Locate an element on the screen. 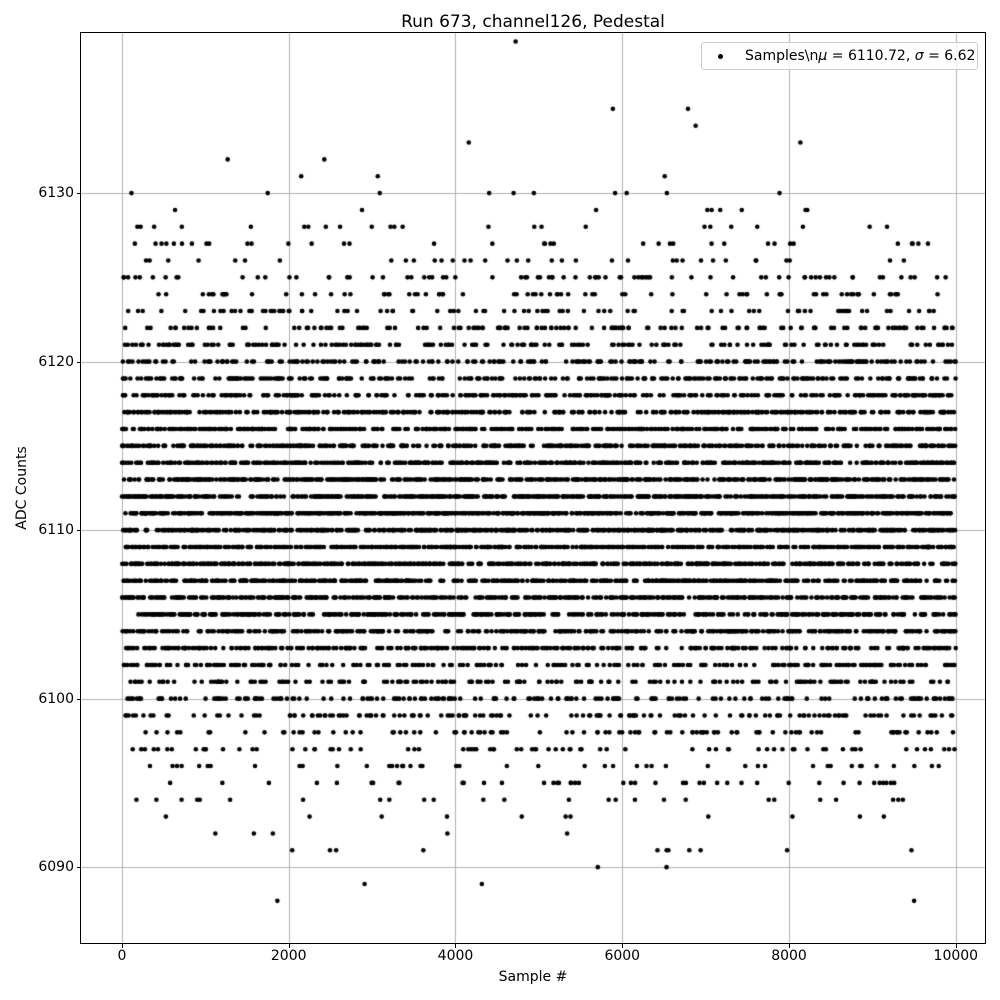 Image resolution: width=1000 pixels, height=1000 pixels. x-tick-label: 10000 is located at coordinates (956, 956).